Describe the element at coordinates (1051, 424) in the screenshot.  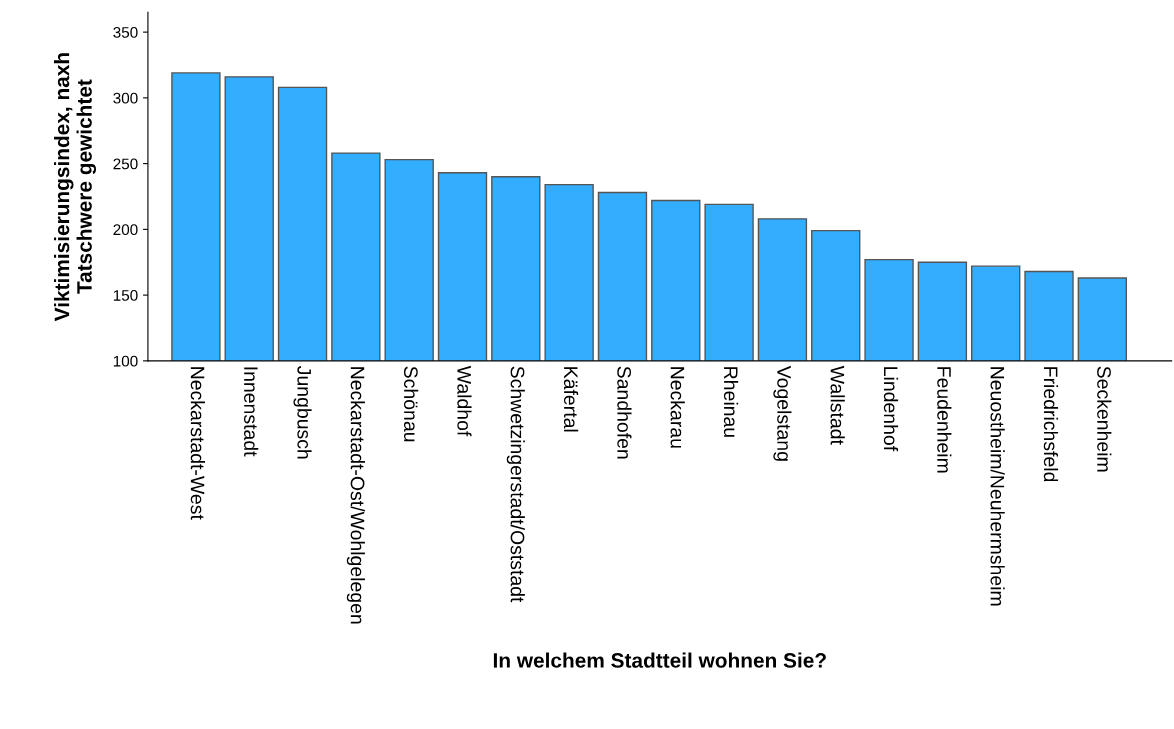
I see `x-tick-label: Friedrichsfeld` at that location.